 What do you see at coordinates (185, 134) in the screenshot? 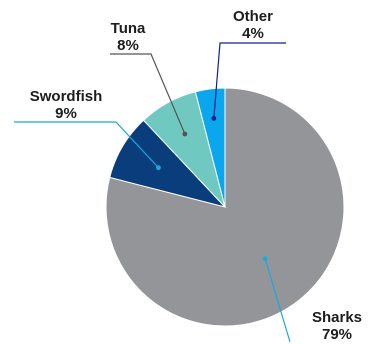
I see `leader-dot-tuna` at bounding box center [185, 134].